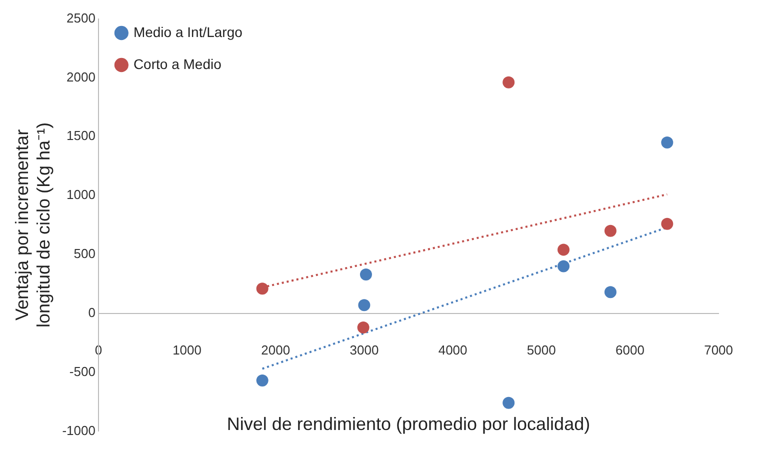  What do you see at coordinates (364, 350) in the screenshot?
I see `x-tick-label: 3000` at bounding box center [364, 350].